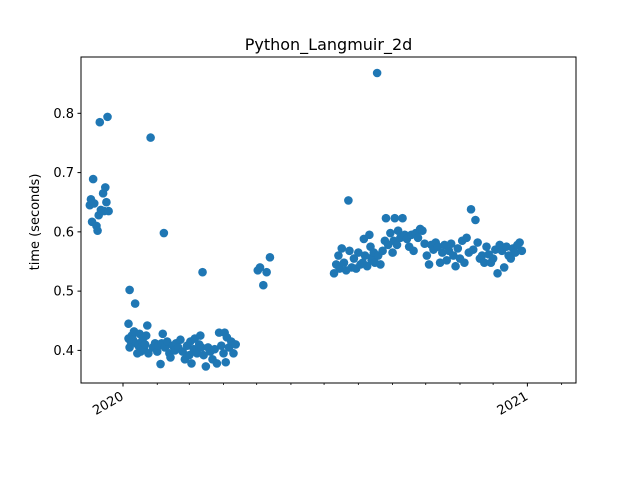 The width and height of the screenshot is (640, 480). What do you see at coordinates (63, 114) in the screenshot?
I see `y-tick-label: 0.8` at bounding box center [63, 114].